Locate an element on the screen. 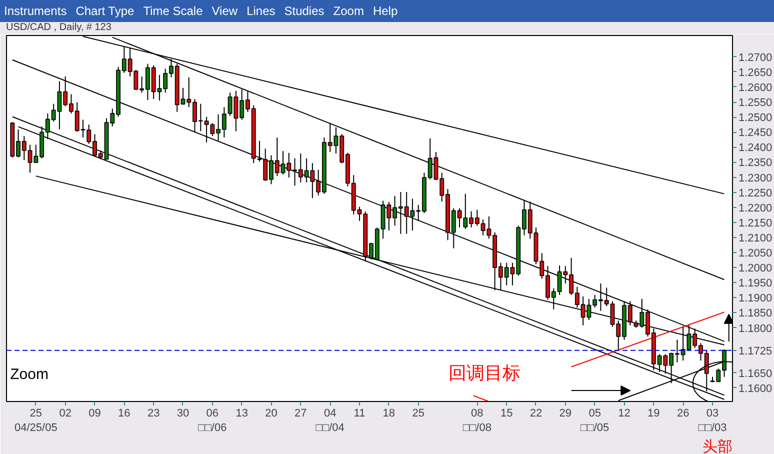 This screenshot has height=454, width=774. x-tick-label: 22 is located at coordinates (536, 414).